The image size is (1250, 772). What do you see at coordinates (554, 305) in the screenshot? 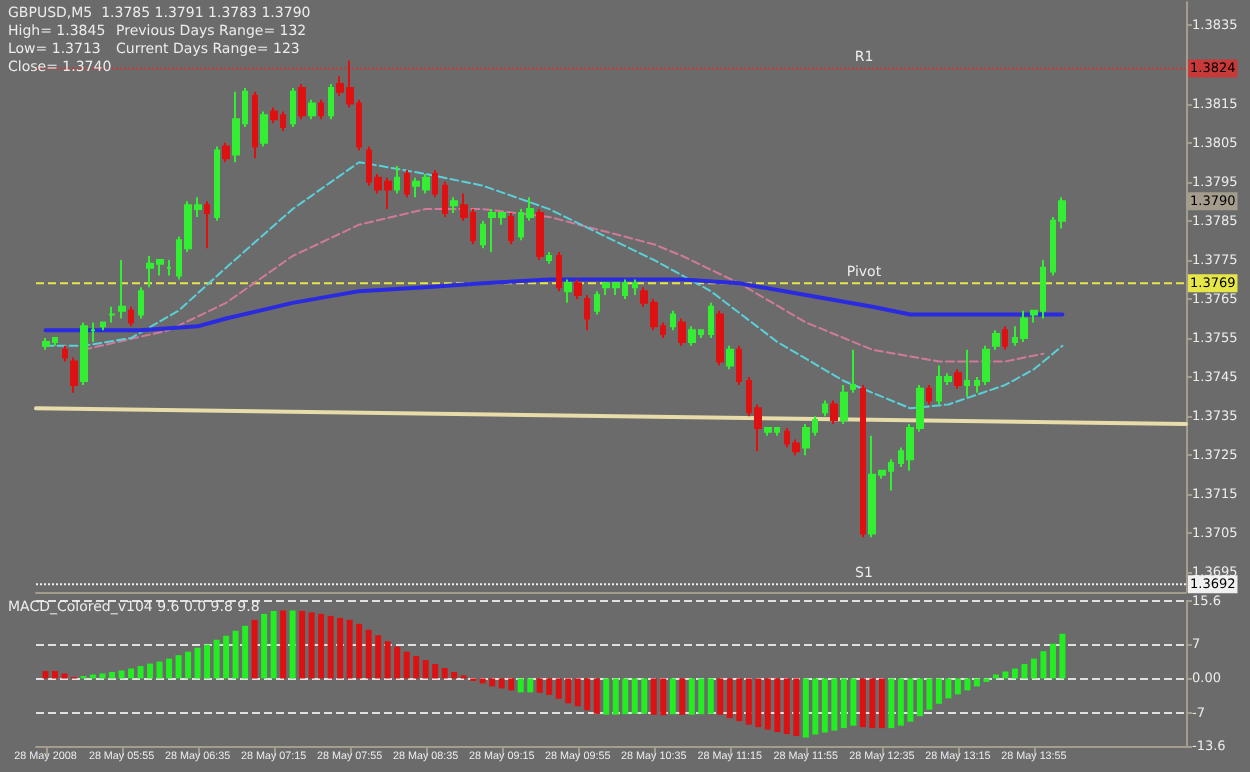
I see `line-series` at bounding box center [554, 305].